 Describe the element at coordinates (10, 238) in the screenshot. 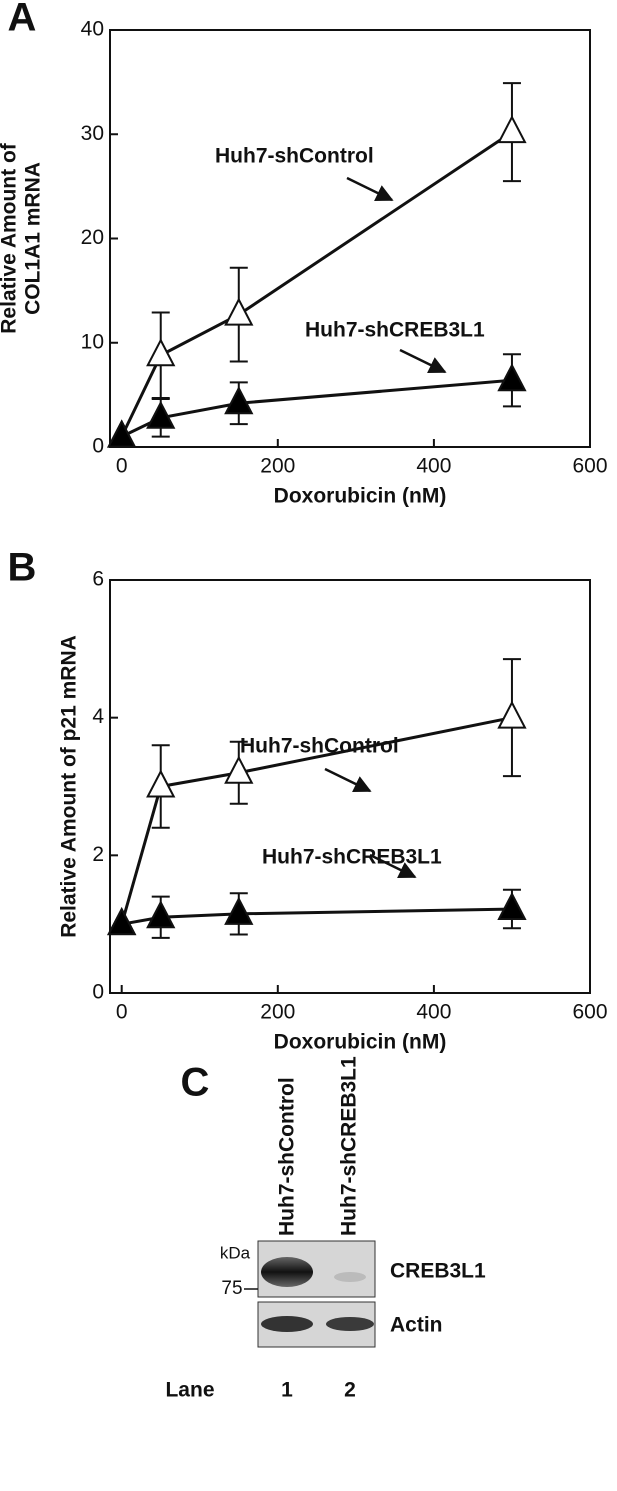

I see `y-axis-label: Relative Amount of` at that location.